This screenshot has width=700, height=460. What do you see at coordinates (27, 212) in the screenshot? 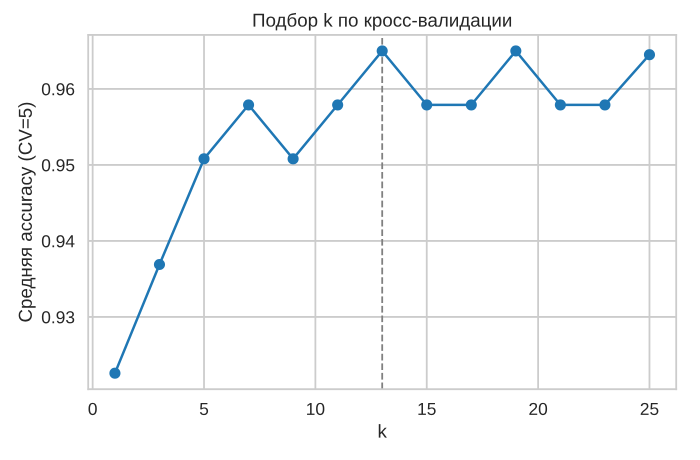
I see `y-axis-title: Средняя accuracy (CV=5)` at bounding box center [27, 212].